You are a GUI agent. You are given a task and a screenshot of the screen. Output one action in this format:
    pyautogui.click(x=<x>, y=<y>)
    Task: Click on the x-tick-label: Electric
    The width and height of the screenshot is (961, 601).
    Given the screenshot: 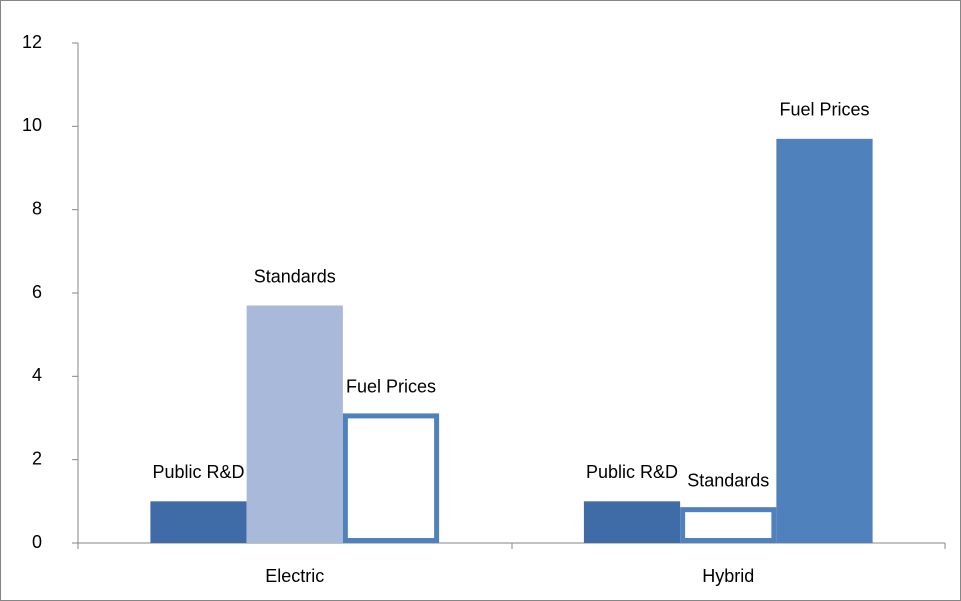 What is the action you would take?
    pyautogui.click(x=294, y=576)
    